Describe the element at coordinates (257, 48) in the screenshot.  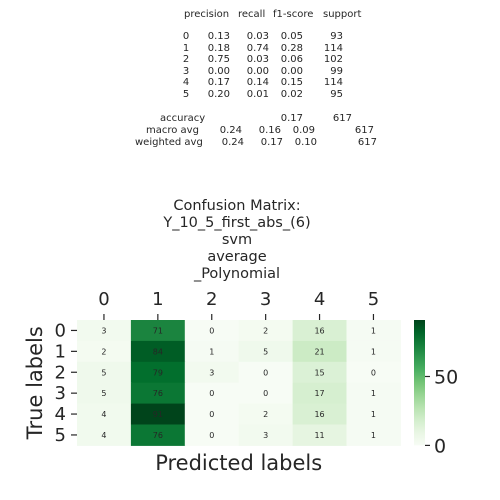
I see `report-cell: 0.74` at that location.